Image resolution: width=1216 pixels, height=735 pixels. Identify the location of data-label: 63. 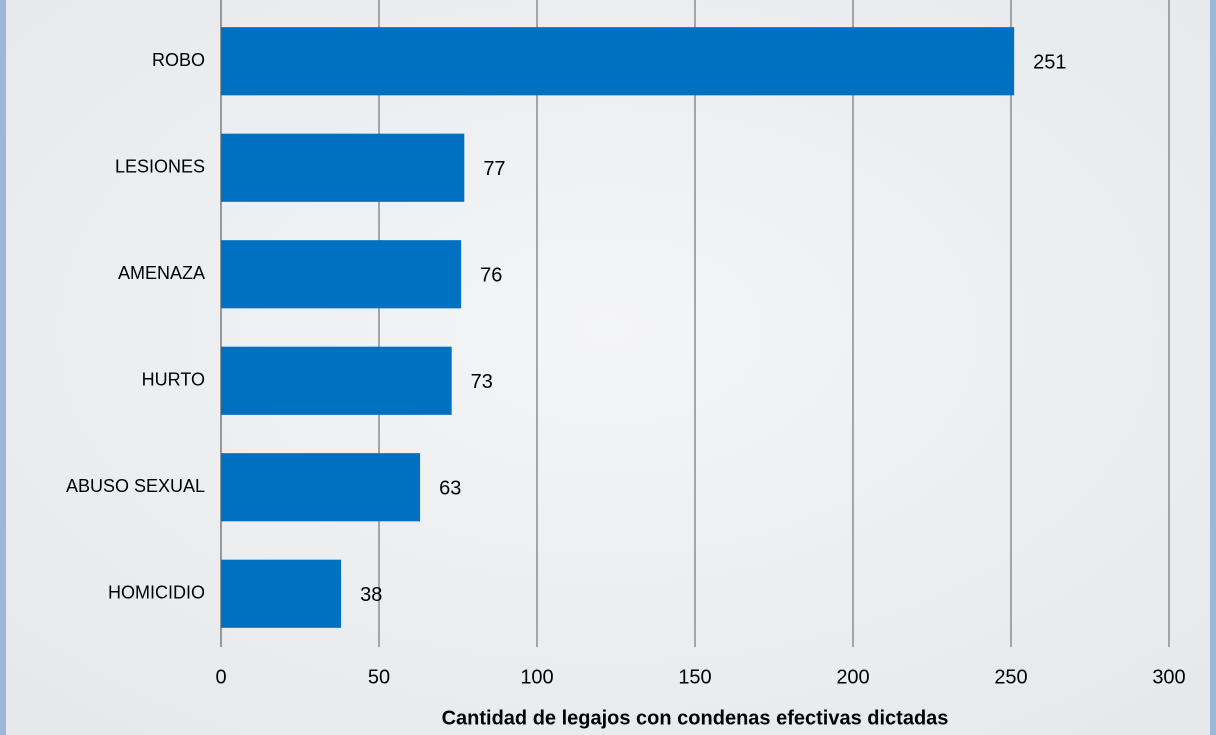
(450, 489).